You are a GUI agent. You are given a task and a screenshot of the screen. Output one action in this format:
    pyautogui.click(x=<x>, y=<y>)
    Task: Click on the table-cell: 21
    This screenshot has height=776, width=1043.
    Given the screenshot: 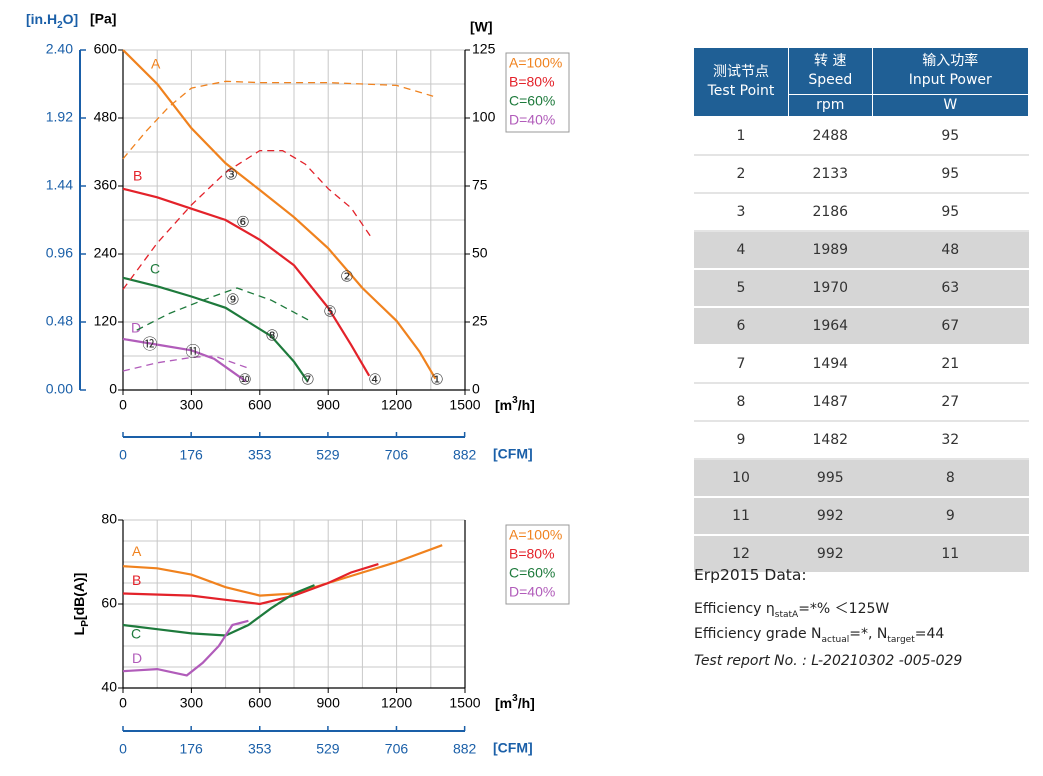 What is the action you would take?
    pyautogui.click(x=950, y=364)
    